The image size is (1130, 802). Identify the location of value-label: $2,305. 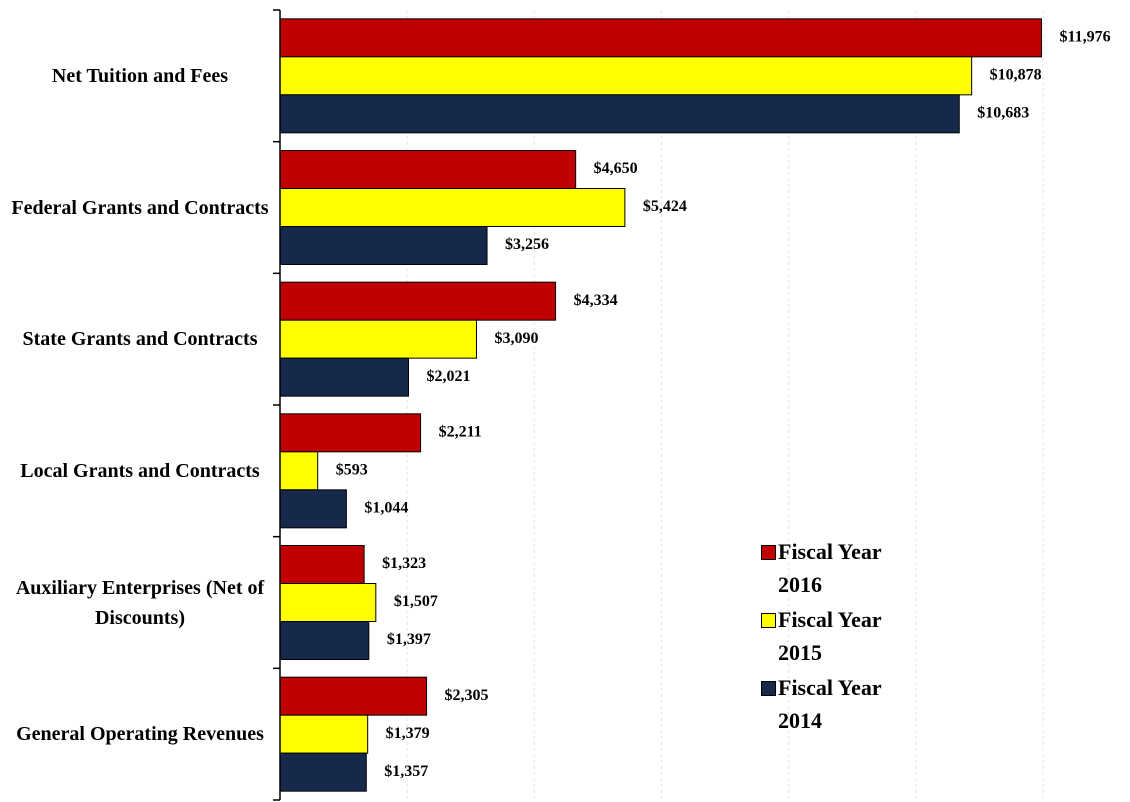
(467, 695).